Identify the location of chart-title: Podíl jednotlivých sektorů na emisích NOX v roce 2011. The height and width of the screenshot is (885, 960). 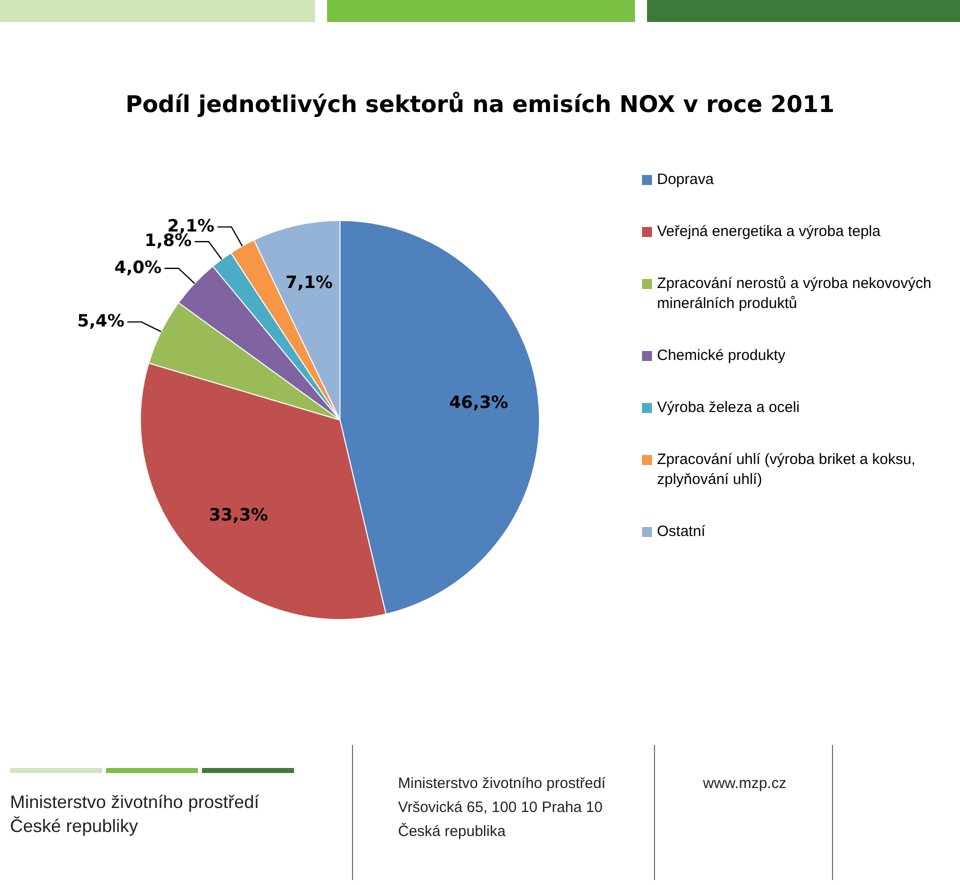
(480, 105).